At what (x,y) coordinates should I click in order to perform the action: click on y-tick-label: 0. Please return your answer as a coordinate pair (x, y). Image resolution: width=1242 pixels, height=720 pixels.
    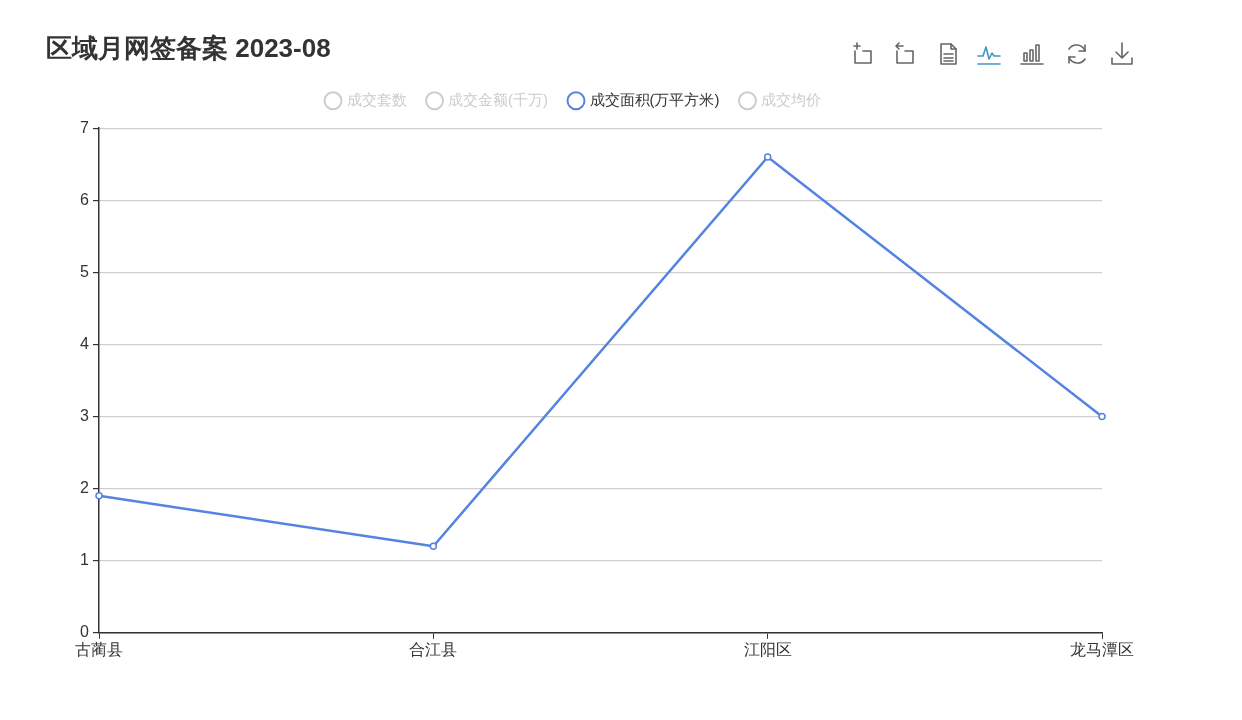
    Looking at the image, I should click on (85, 632).